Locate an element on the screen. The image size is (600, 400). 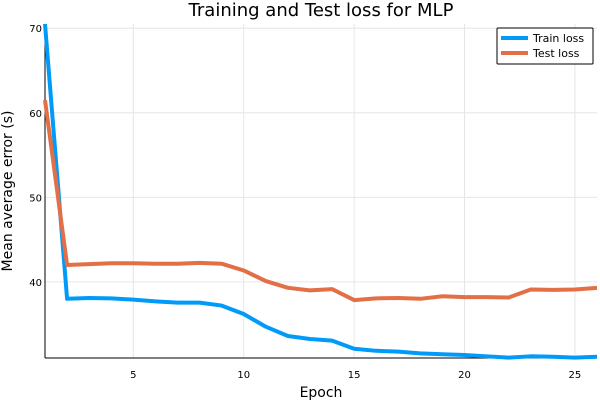
legend-label-test: Test loss is located at coordinates (556, 53).